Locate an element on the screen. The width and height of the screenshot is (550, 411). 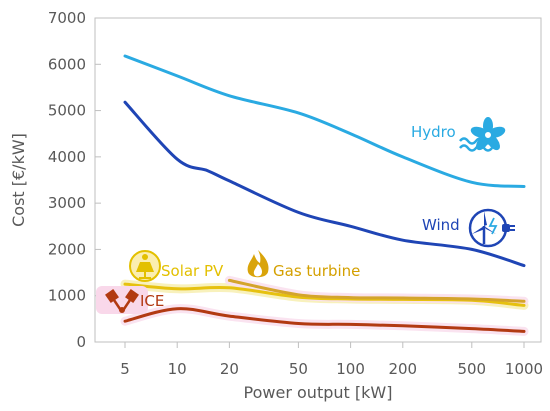
x-tick-label: 20 is located at coordinates (229, 369).